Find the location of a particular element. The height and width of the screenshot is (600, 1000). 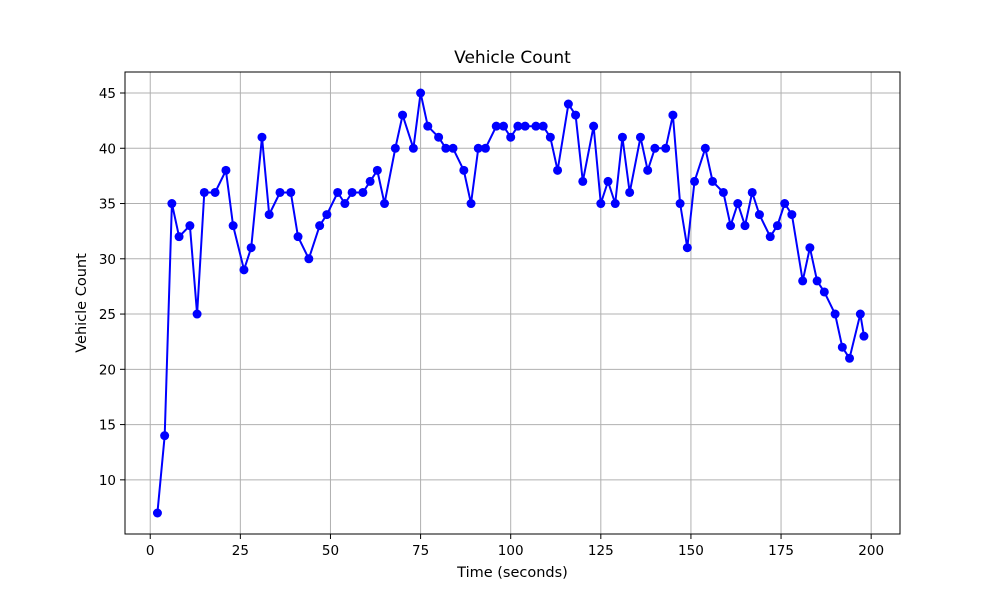

x-tick-label: 100 is located at coordinates (511, 551).